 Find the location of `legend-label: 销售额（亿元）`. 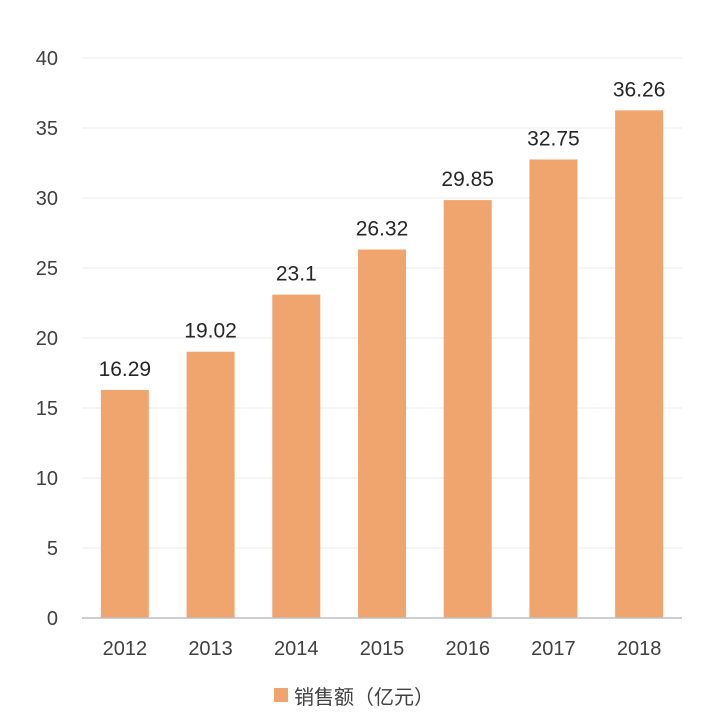

legend-label: 销售额（亿元） is located at coordinates (364, 696).